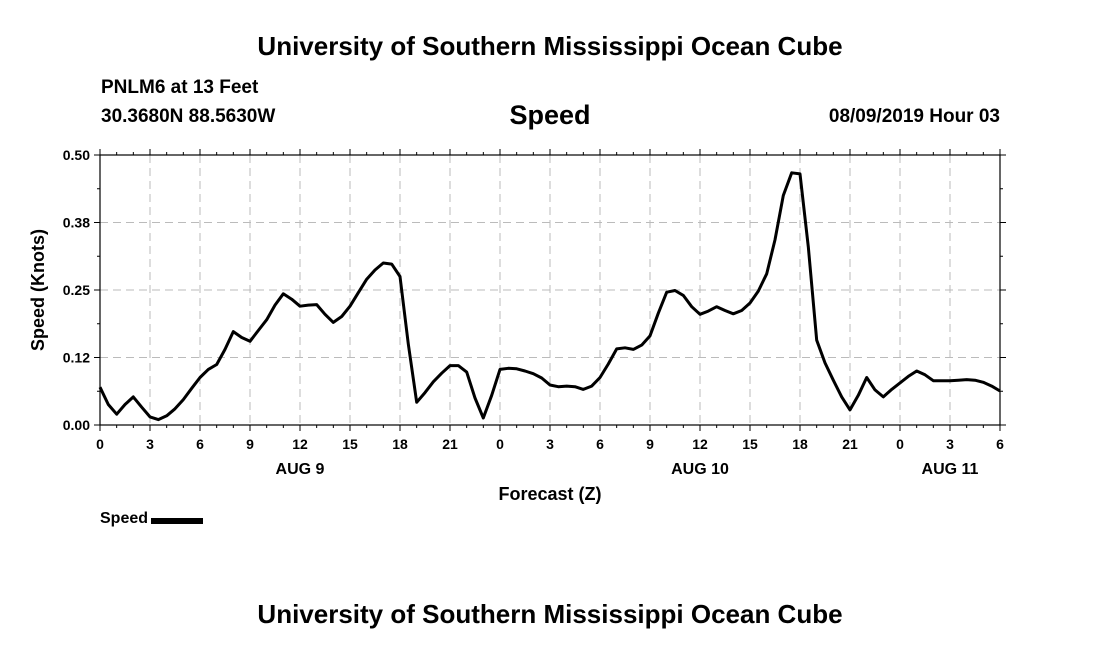 Image resolution: width=1100 pixels, height=650 pixels. Describe the element at coordinates (76, 155) in the screenshot. I see `y-tick-label: 0.50` at that location.